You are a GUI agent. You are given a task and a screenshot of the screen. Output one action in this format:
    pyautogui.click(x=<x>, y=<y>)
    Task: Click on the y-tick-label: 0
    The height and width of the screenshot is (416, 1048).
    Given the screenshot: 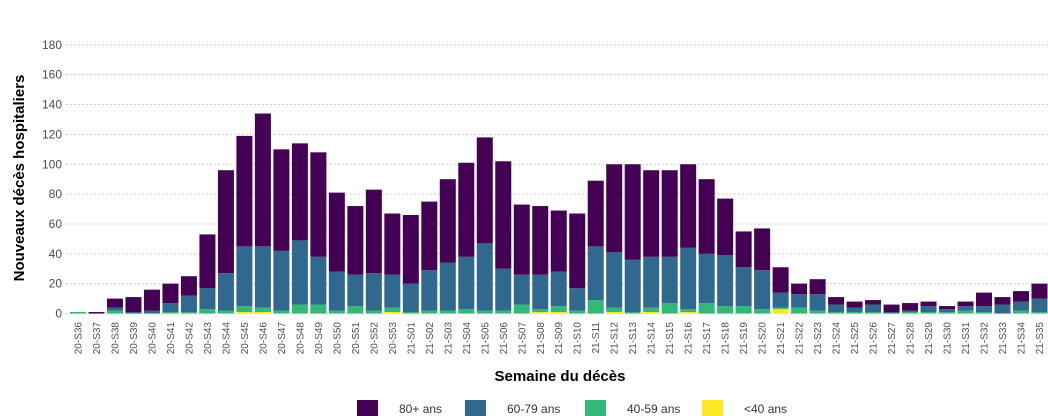 What is the action you would take?
    pyautogui.click(x=58, y=314)
    